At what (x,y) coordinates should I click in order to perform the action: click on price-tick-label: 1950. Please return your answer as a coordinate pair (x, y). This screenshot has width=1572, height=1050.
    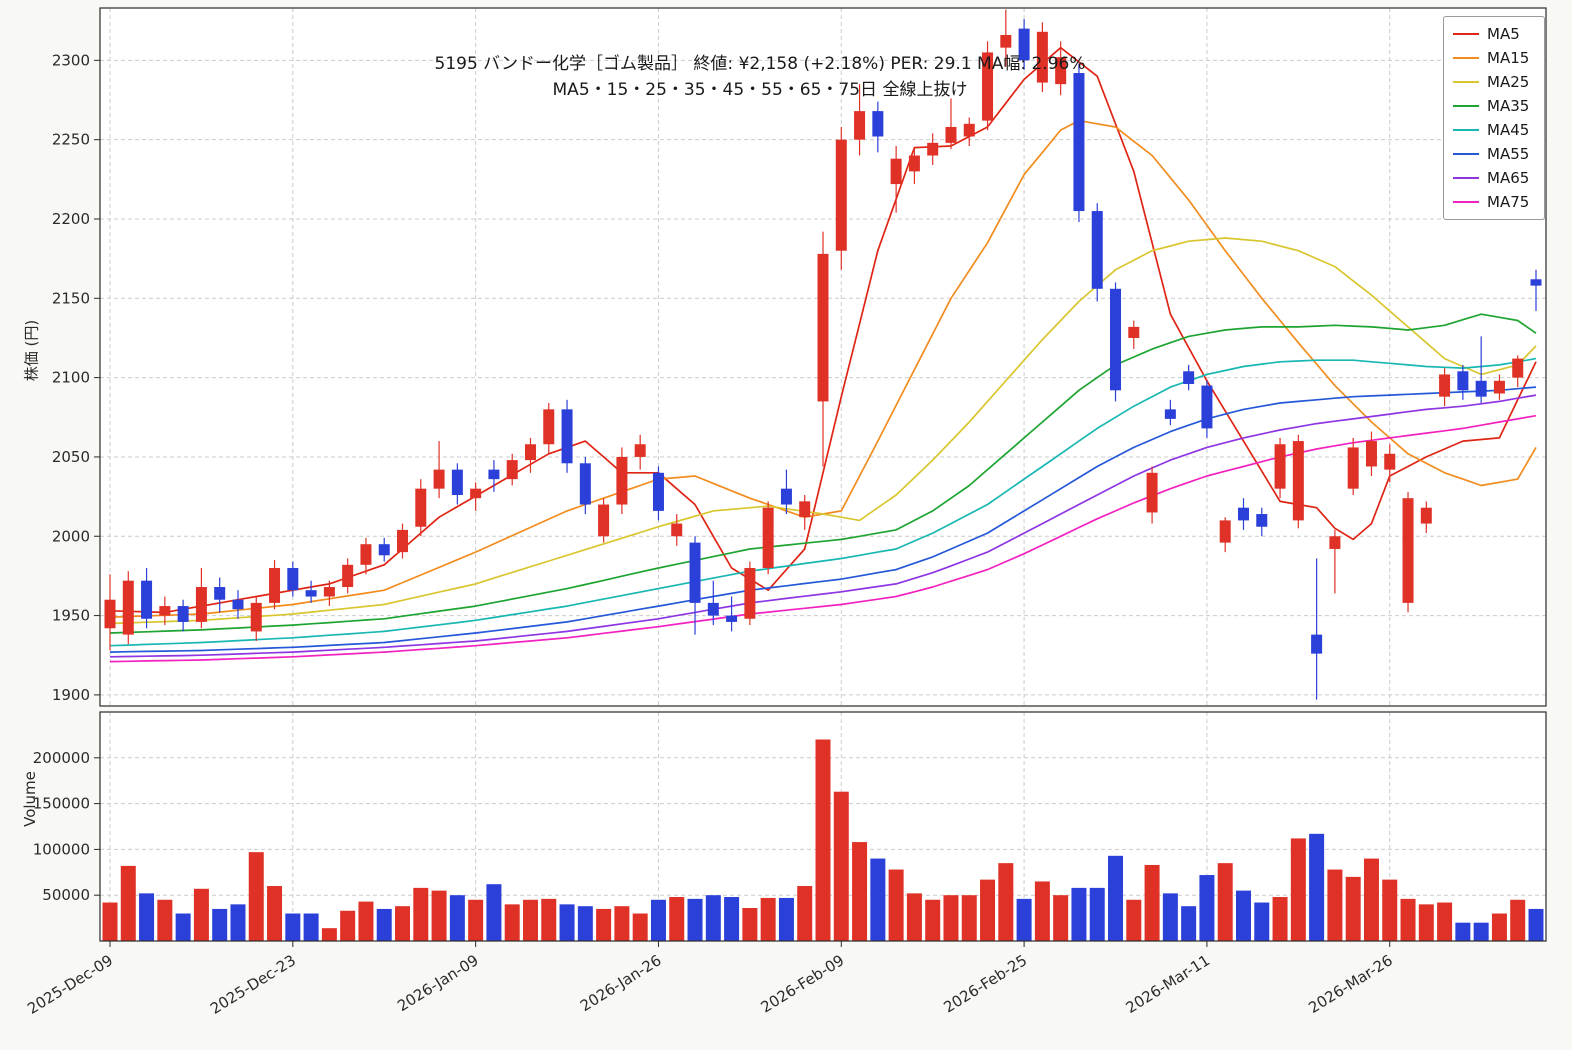
    Looking at the image, I should click on (71, 616).